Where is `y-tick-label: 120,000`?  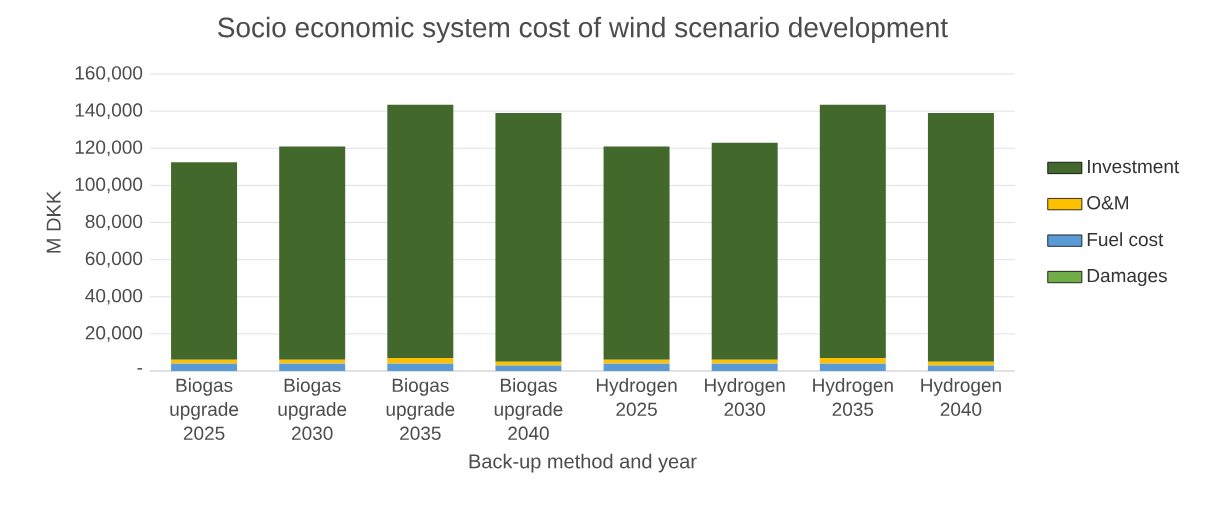 y-tick-label: 120,000 is located at coordinates (109, 148).